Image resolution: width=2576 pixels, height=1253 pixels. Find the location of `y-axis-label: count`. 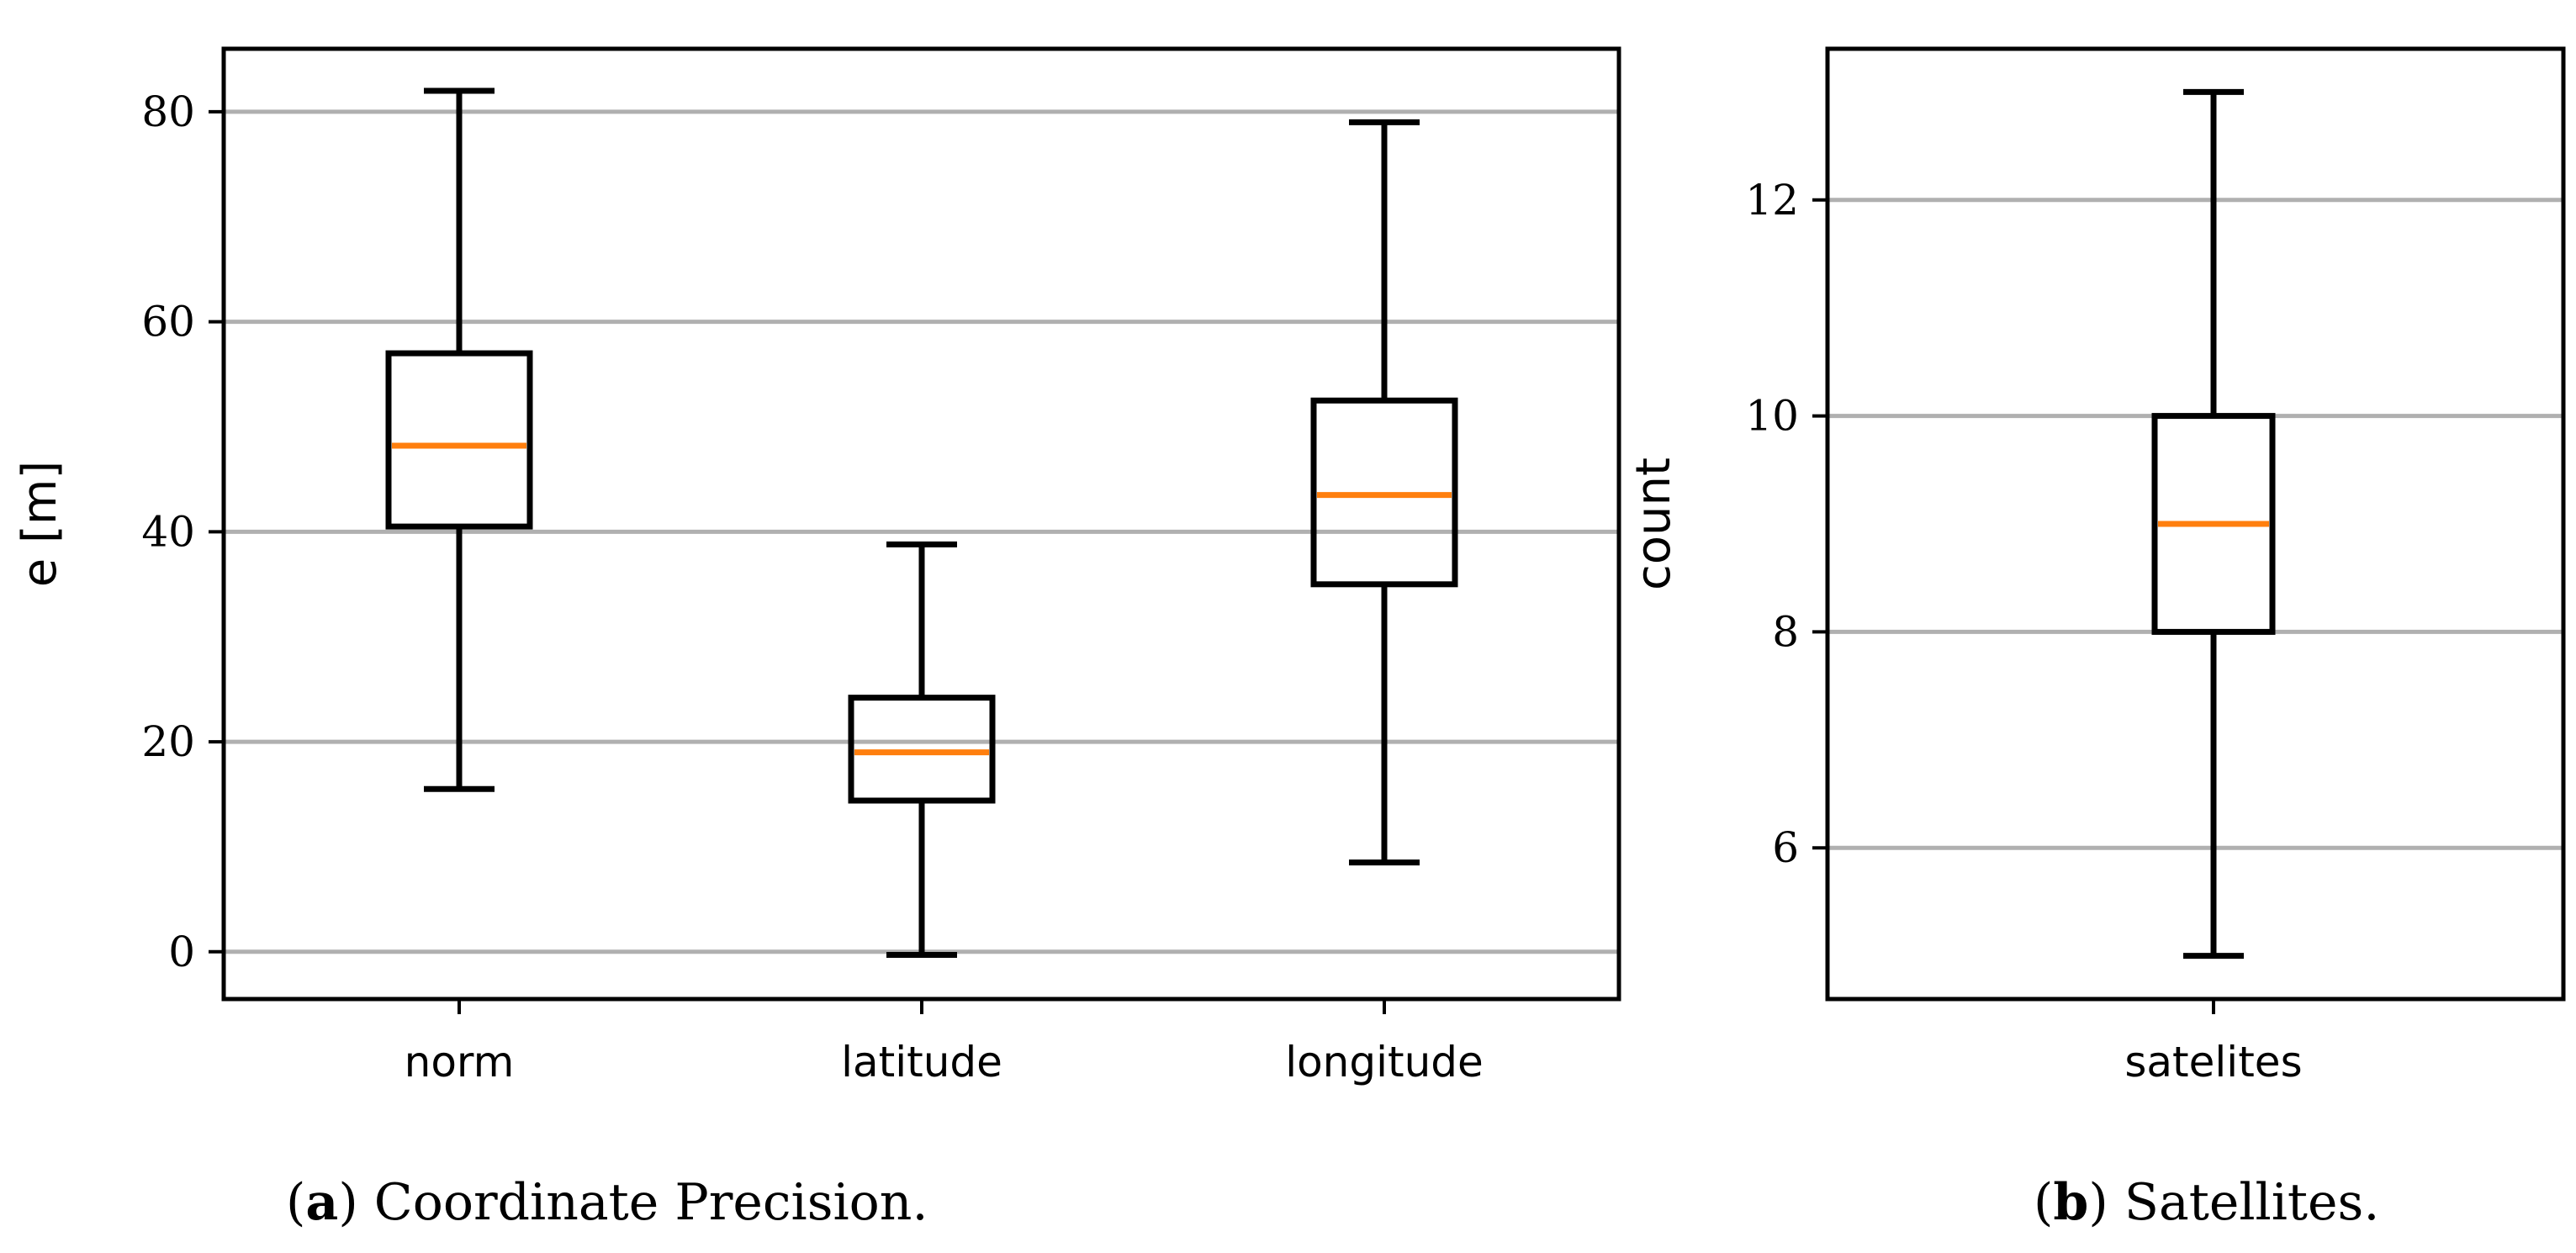

y-axis-label: count is located at coordinates (1654, 523).